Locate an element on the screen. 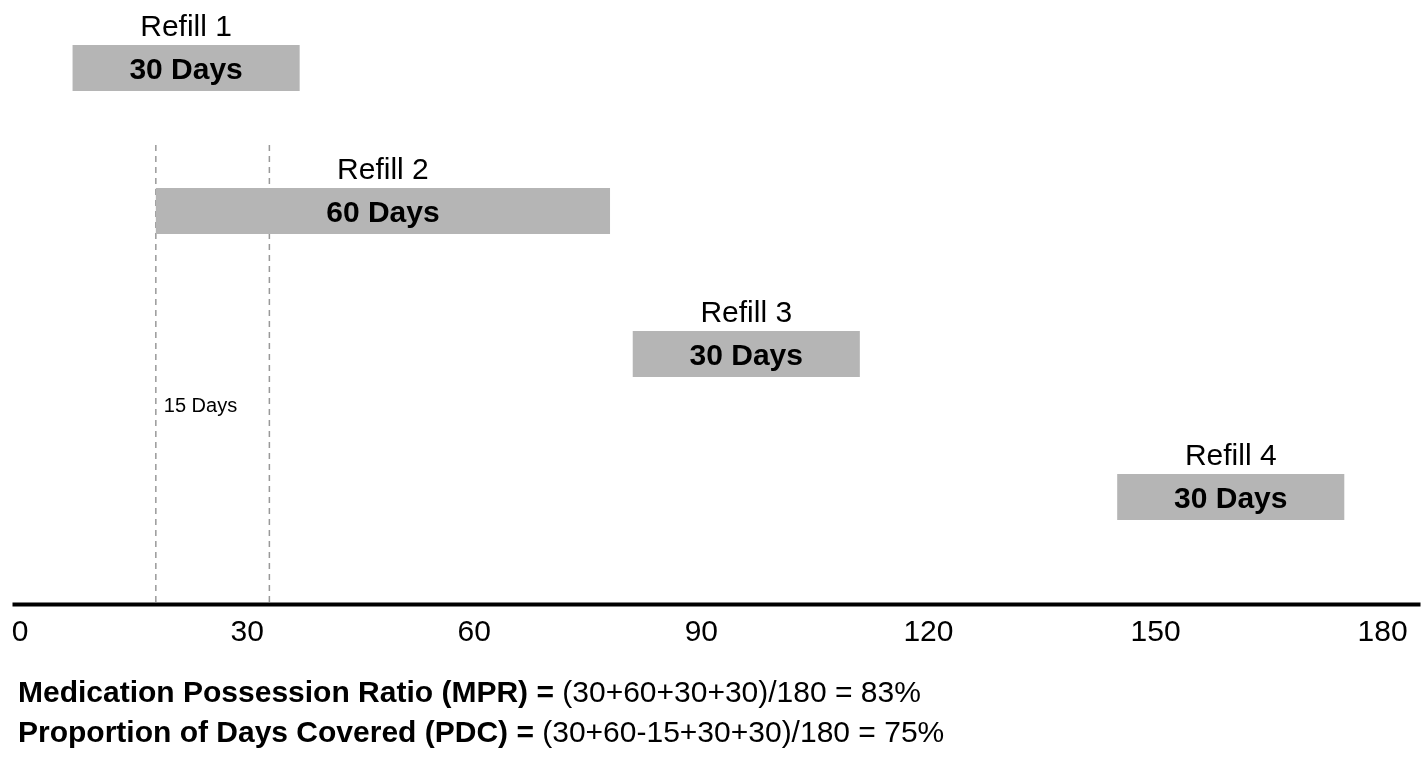 This screenshot has width=1424, height=763. y-tick-label: Refill 1 is located at coordinates (186, 25).